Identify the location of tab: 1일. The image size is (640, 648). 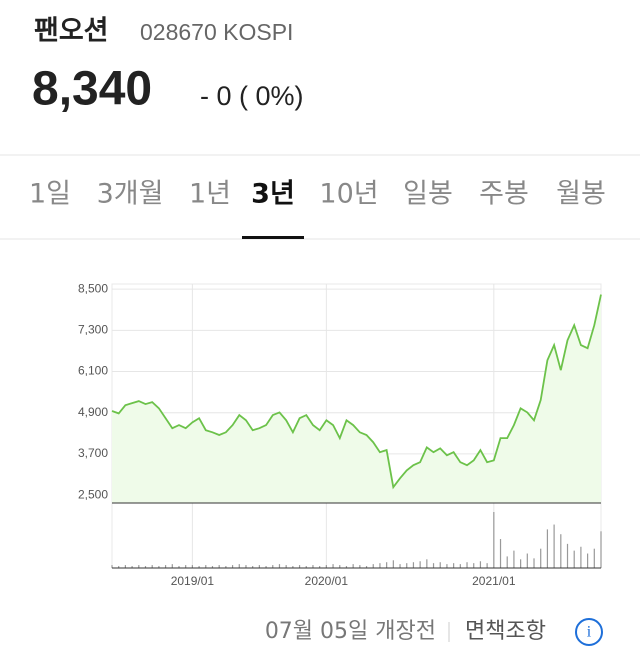
(50, 194).